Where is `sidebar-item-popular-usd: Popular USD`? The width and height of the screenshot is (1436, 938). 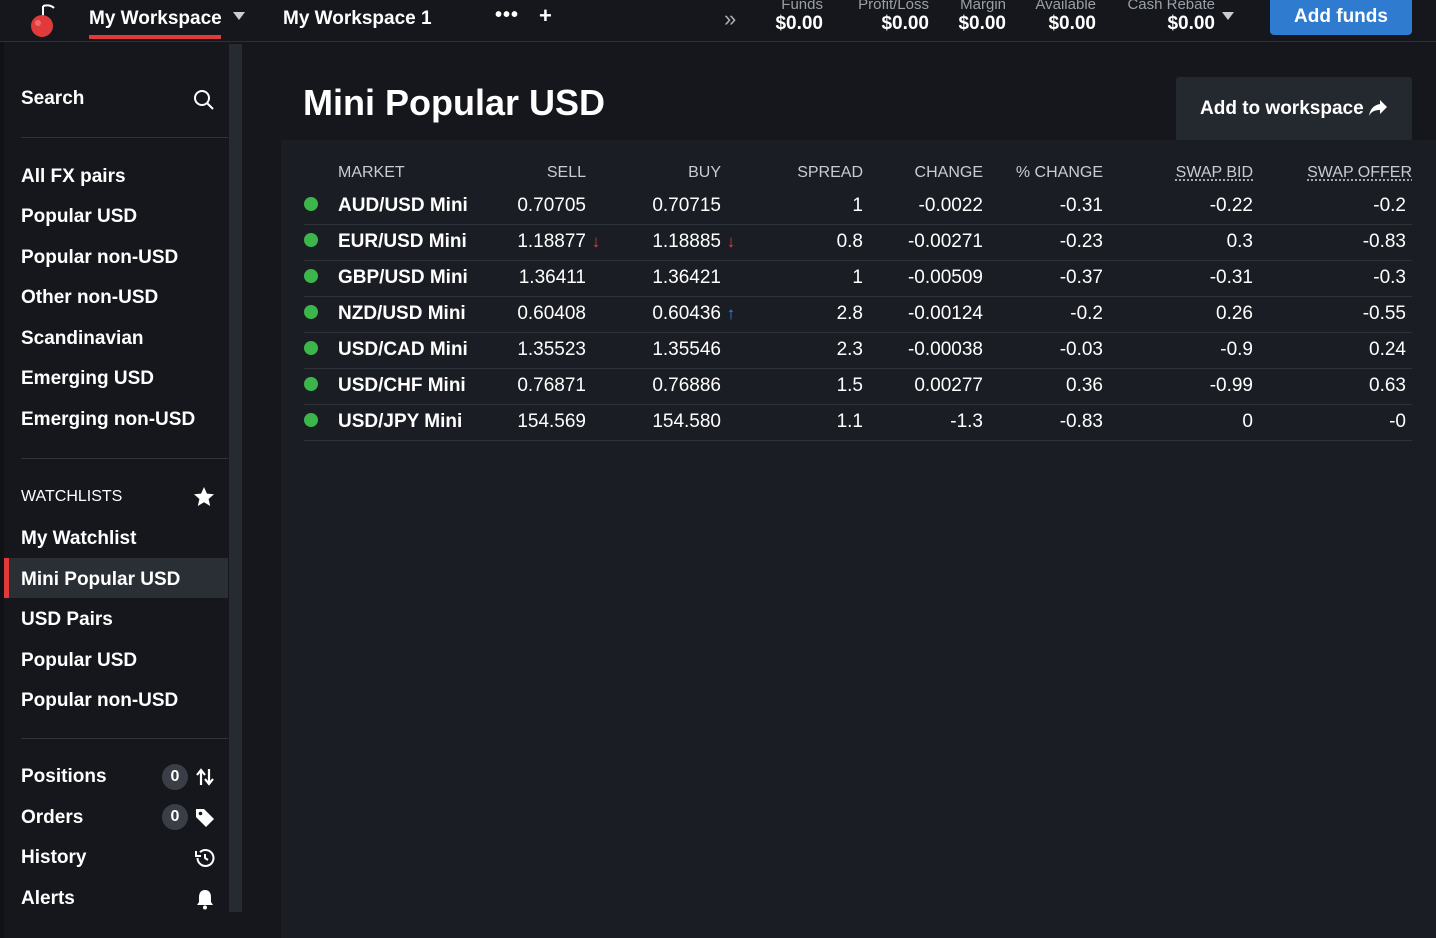 sidebar-item-popular-usd: Popular USD is located at coordinates (79, 217).